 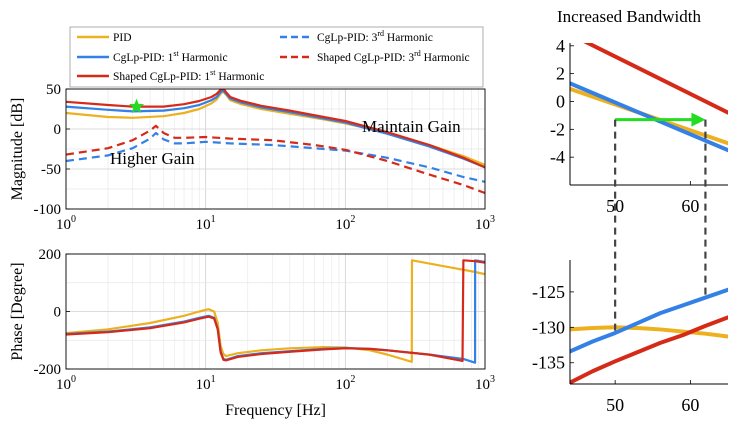 What do you see at coordinates (557, 129) in the screenshot?
I see `y-tick-label: -2` at bounding box center [557, 129].